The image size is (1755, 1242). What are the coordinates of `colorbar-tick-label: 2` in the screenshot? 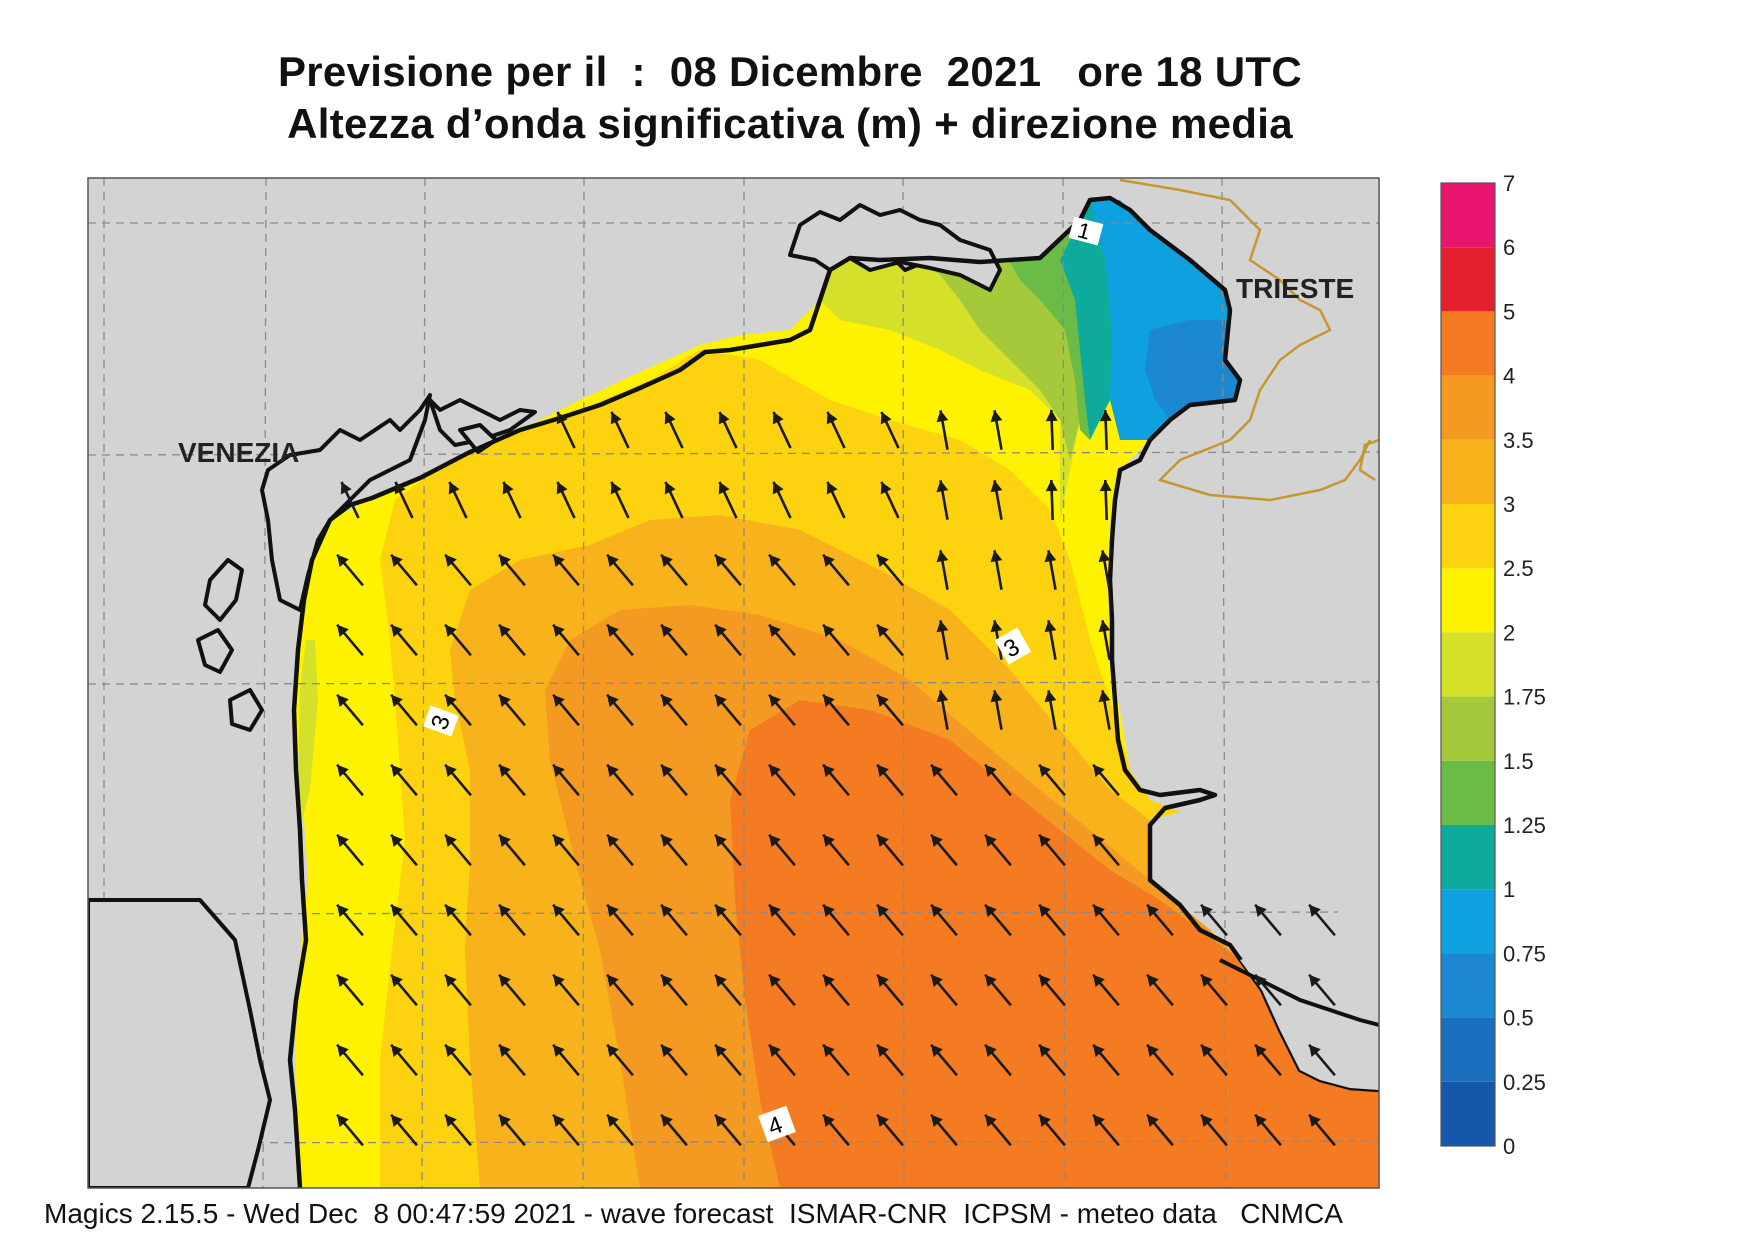 It's located at (1509, 632).